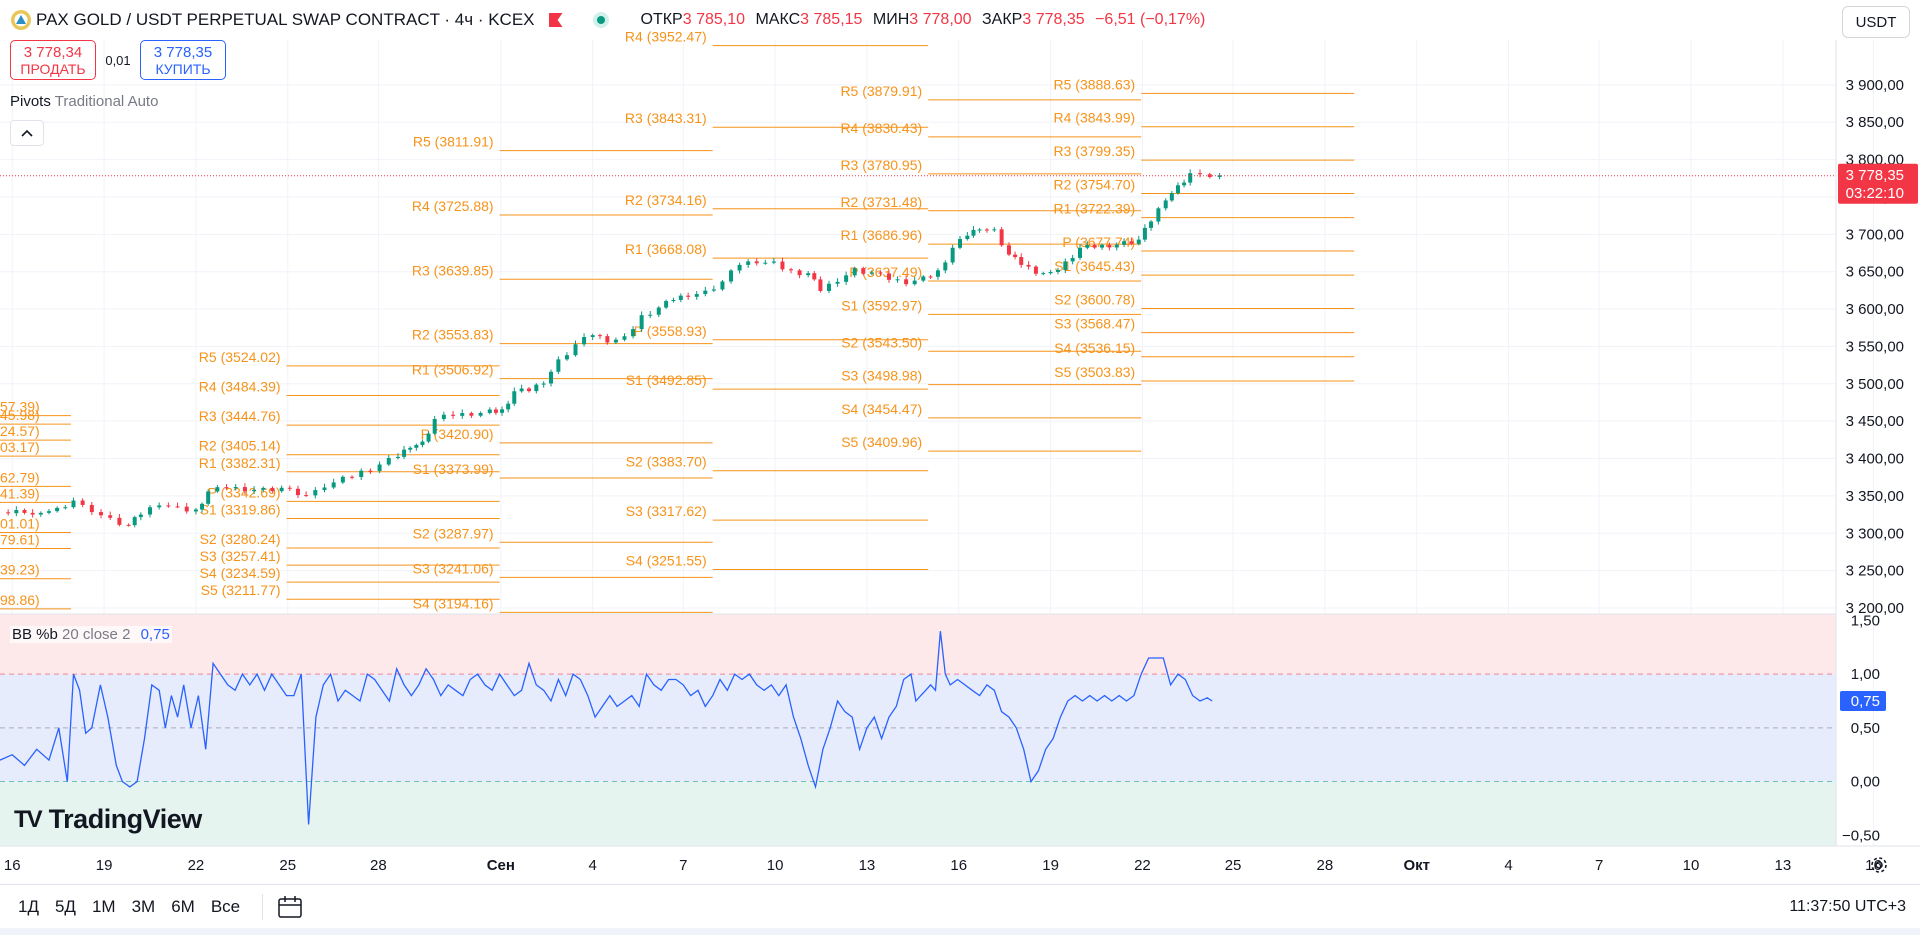 The image size is (1920, 935). Describe the element at coordinates (958, 865) in the screenshot. I see `time-tick-label: 16` at that location.